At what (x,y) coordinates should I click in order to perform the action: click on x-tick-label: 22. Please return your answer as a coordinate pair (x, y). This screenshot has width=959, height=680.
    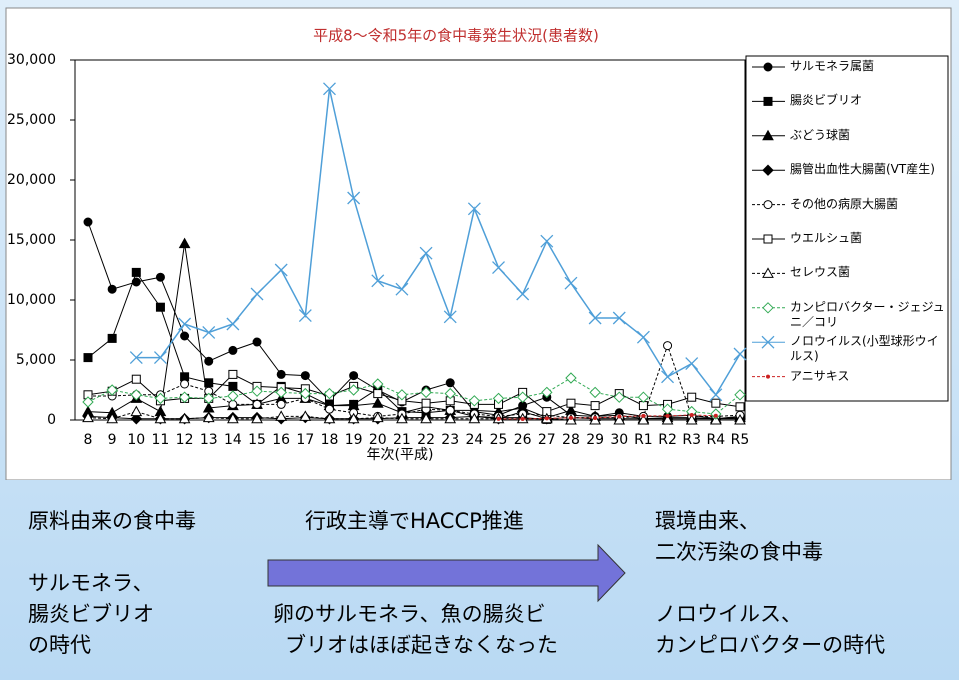
    Looking at the image, I should click on (426, 440).